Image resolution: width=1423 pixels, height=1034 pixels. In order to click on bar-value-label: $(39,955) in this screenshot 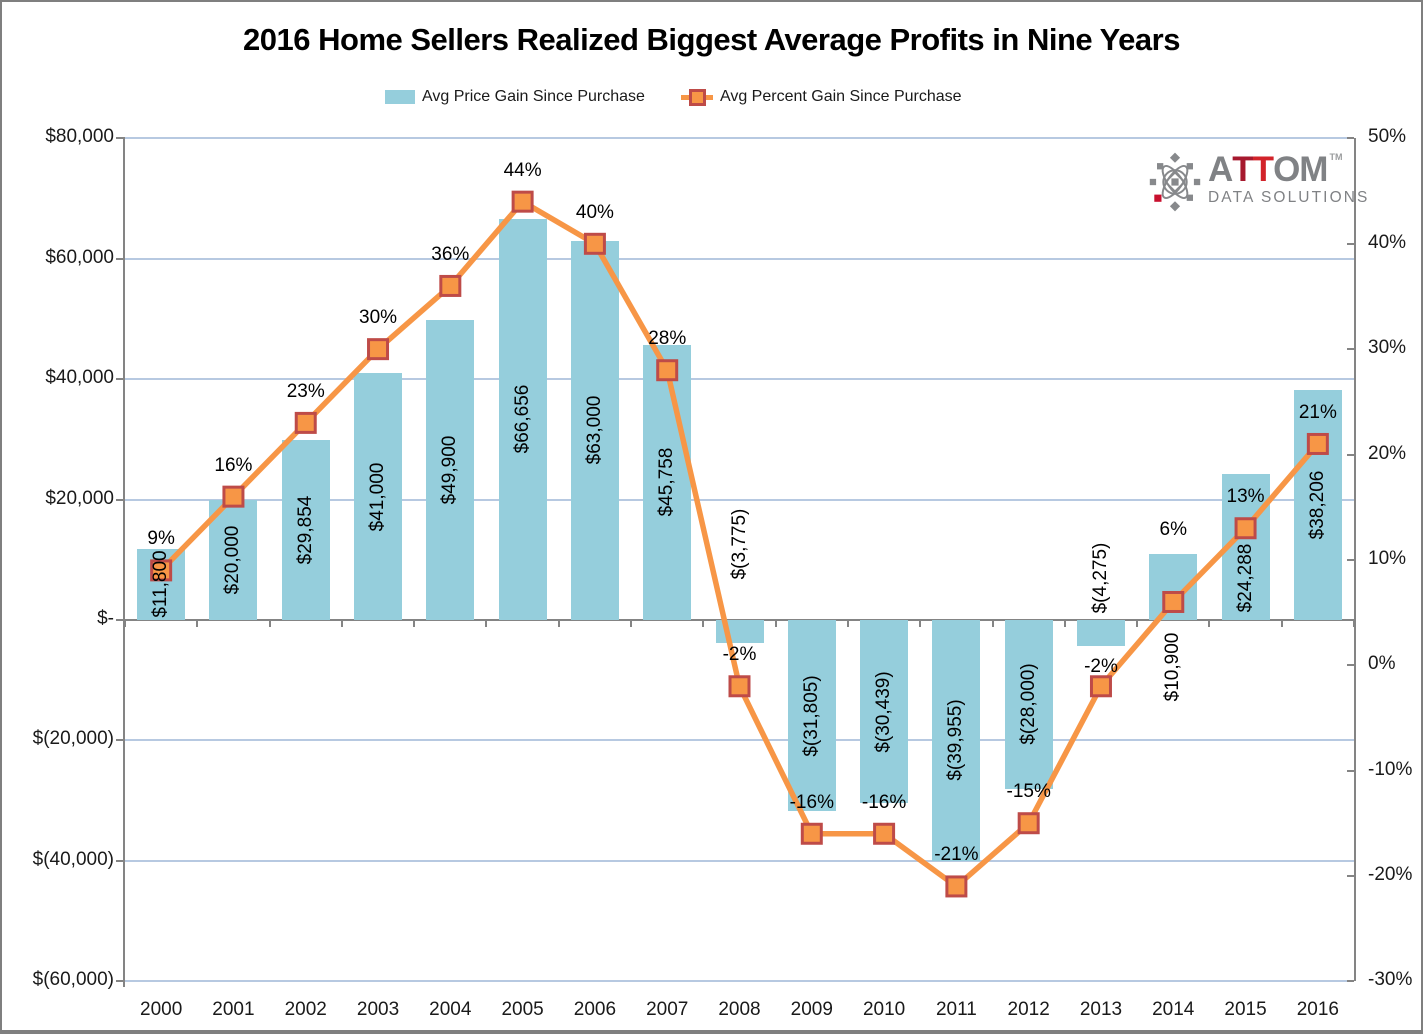, I will do `click(956, 740)`.